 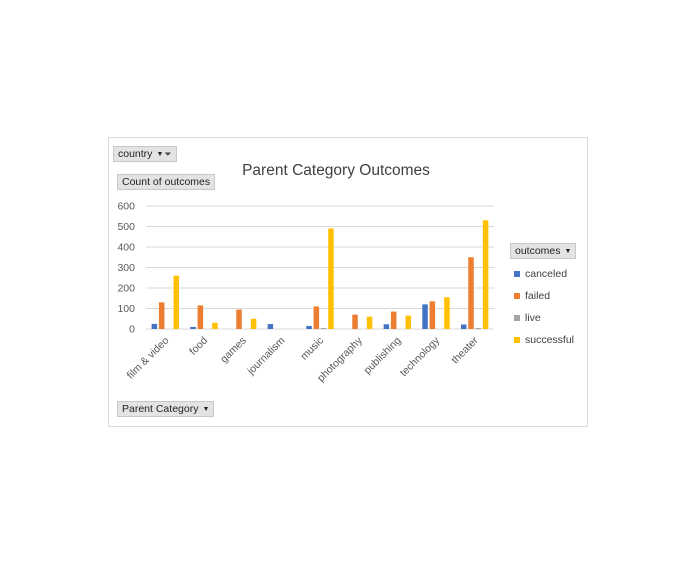 I want to click on legend-item-canceled: canceled, so click(x=545, y=274).